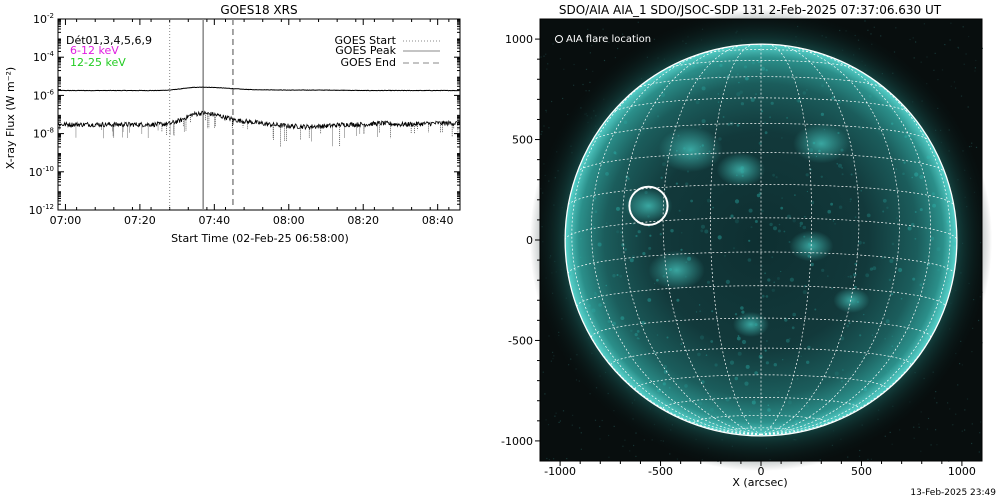 This screenshot has height=500, width=1000. I want to click on y-tick-exponent: -10, so click(48, 169).